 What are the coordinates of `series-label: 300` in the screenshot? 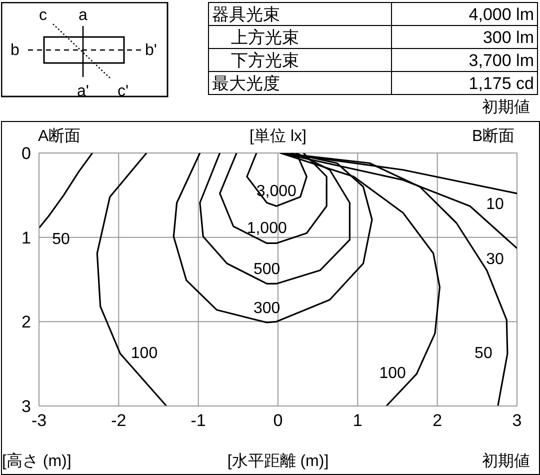 It's located at (266, 309).